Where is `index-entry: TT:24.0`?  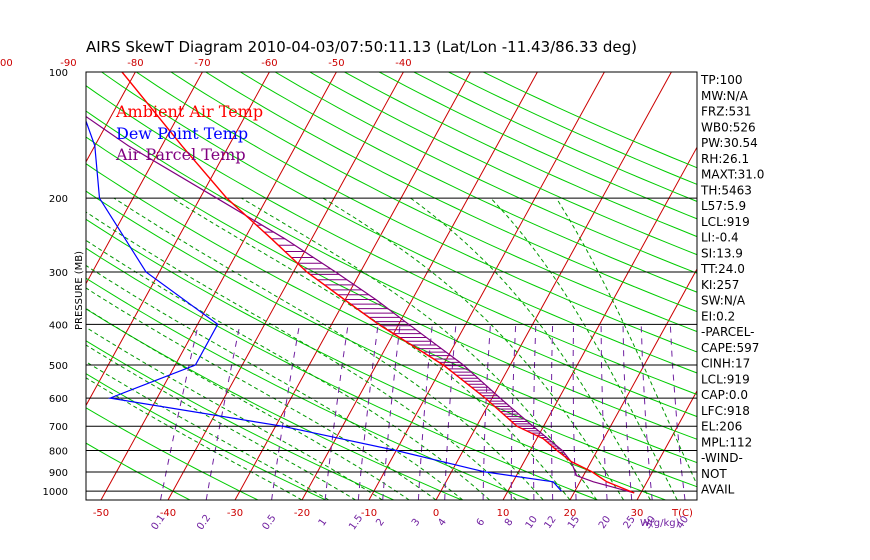 index-entry: TT:24.0 is located at coordinates (722, 269).